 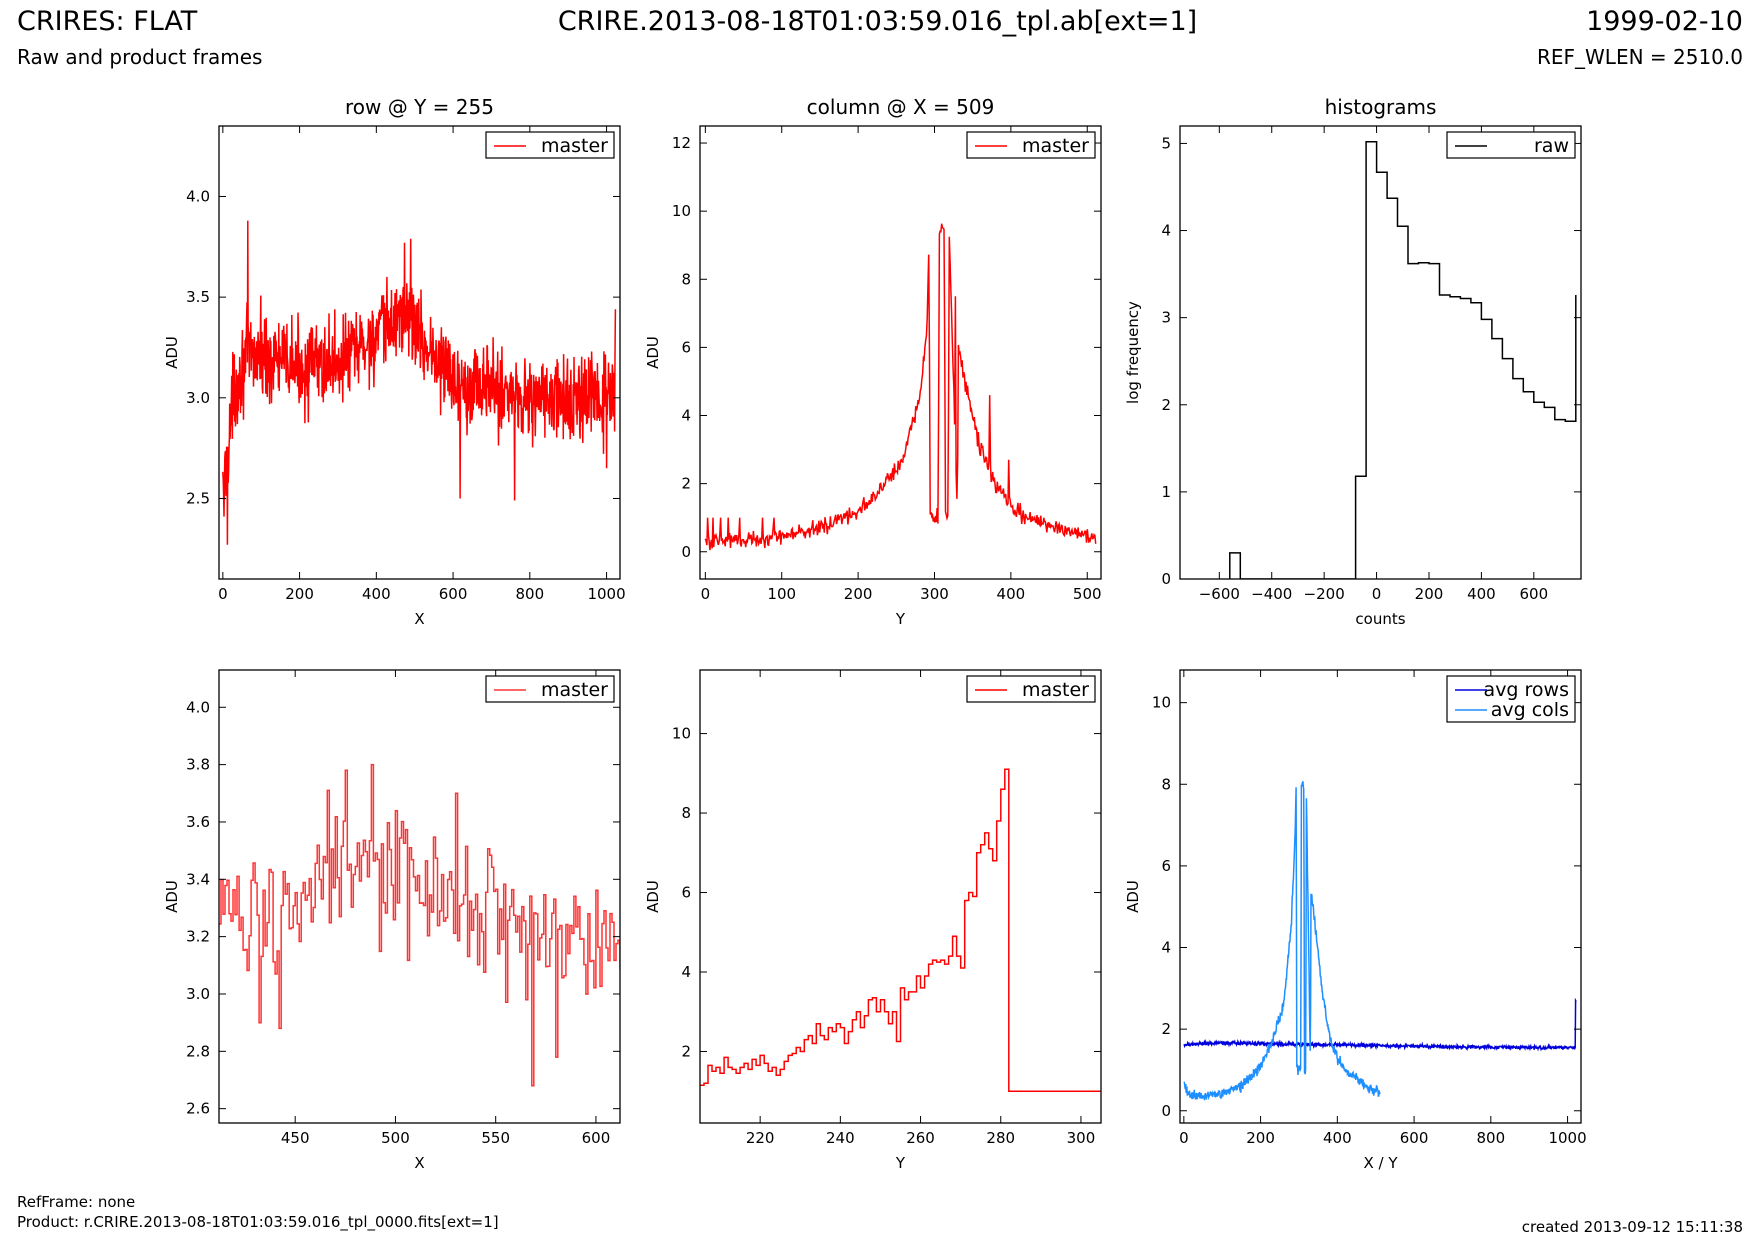 I want to click on x-tick-label: 100, so click(x=781, y=594).